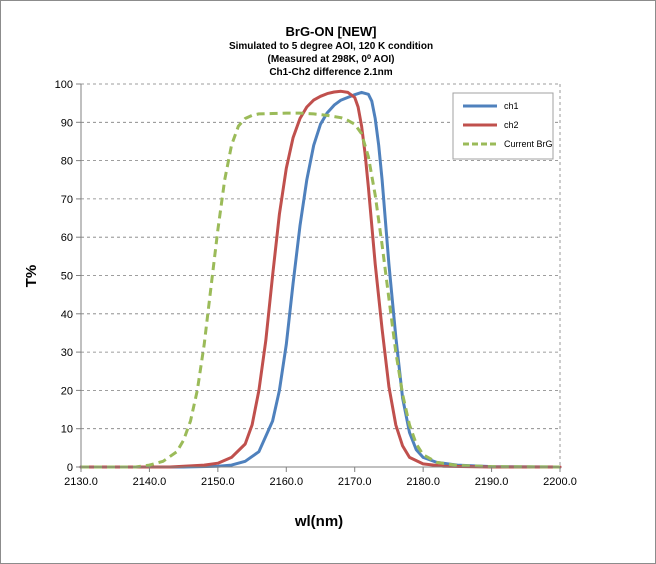  What do you see at coordinates (560, 482) in the screenshot?
I see `x-tick-label: 2200.0` at bounding box center [560, 482].